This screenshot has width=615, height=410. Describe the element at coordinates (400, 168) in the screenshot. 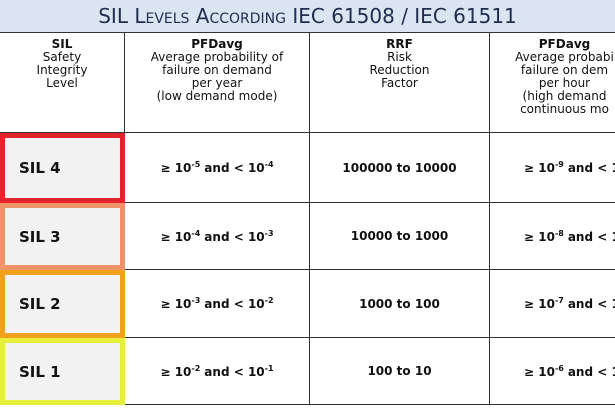

I see `rrf-cell: 100000 to 10000` at that location.